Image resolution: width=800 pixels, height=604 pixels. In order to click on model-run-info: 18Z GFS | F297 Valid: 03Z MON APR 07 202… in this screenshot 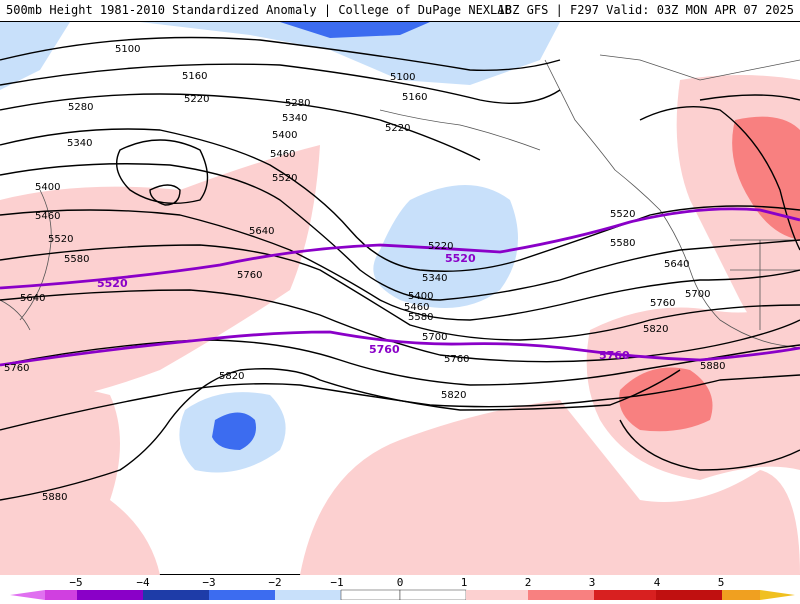, I will do `click(645, 10)`.